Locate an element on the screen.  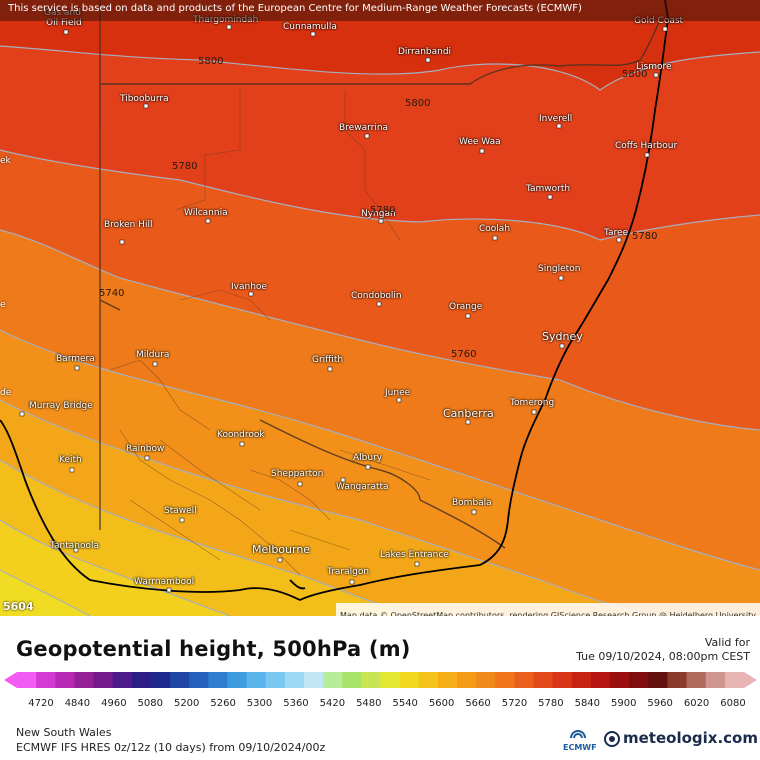
town-label: Inverell is located at coordinates (556, 119).